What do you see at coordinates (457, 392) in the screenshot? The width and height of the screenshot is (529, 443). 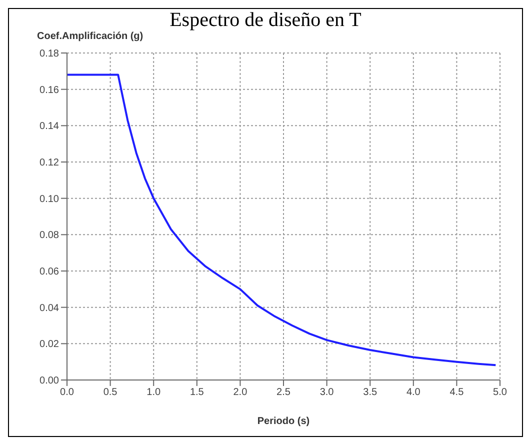 I see `x-tick-label: 4.5` at bounding box center [457, 392].